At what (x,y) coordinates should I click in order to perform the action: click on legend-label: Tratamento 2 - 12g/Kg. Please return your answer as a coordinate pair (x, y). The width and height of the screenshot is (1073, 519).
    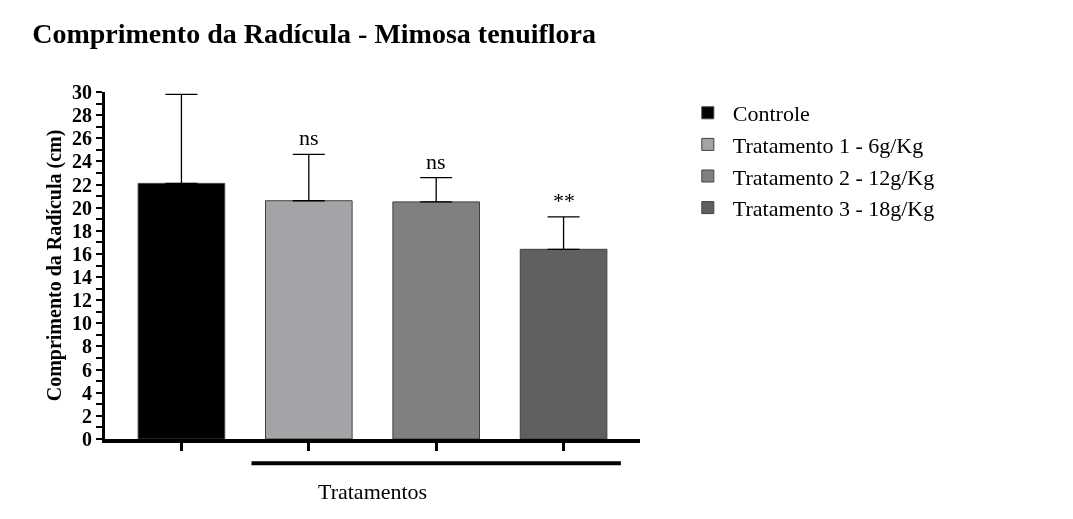
    Looking at the image, I should click on (833, 177).